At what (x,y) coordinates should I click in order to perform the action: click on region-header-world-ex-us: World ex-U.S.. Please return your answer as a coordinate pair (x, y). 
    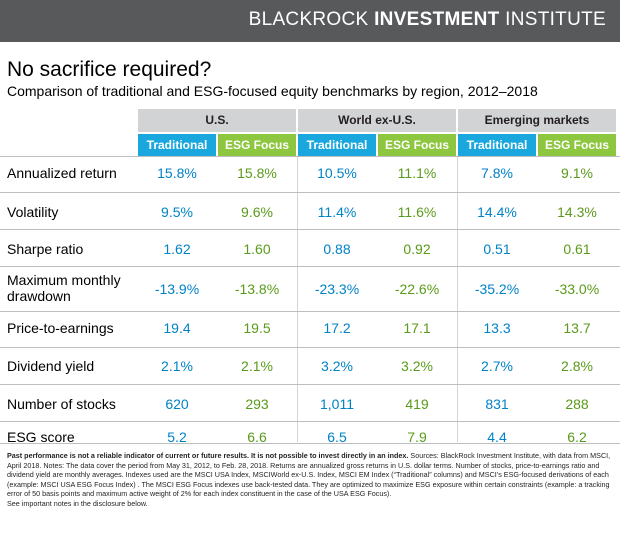
    Looking at the image, I should click on (377, 120).